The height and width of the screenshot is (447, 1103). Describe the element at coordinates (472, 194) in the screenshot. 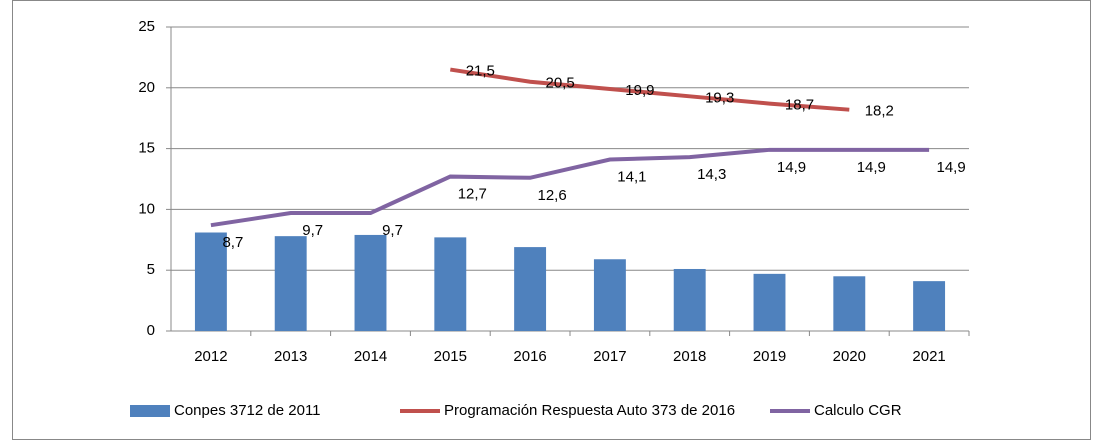

I see `data-label: 12,7` at that location.